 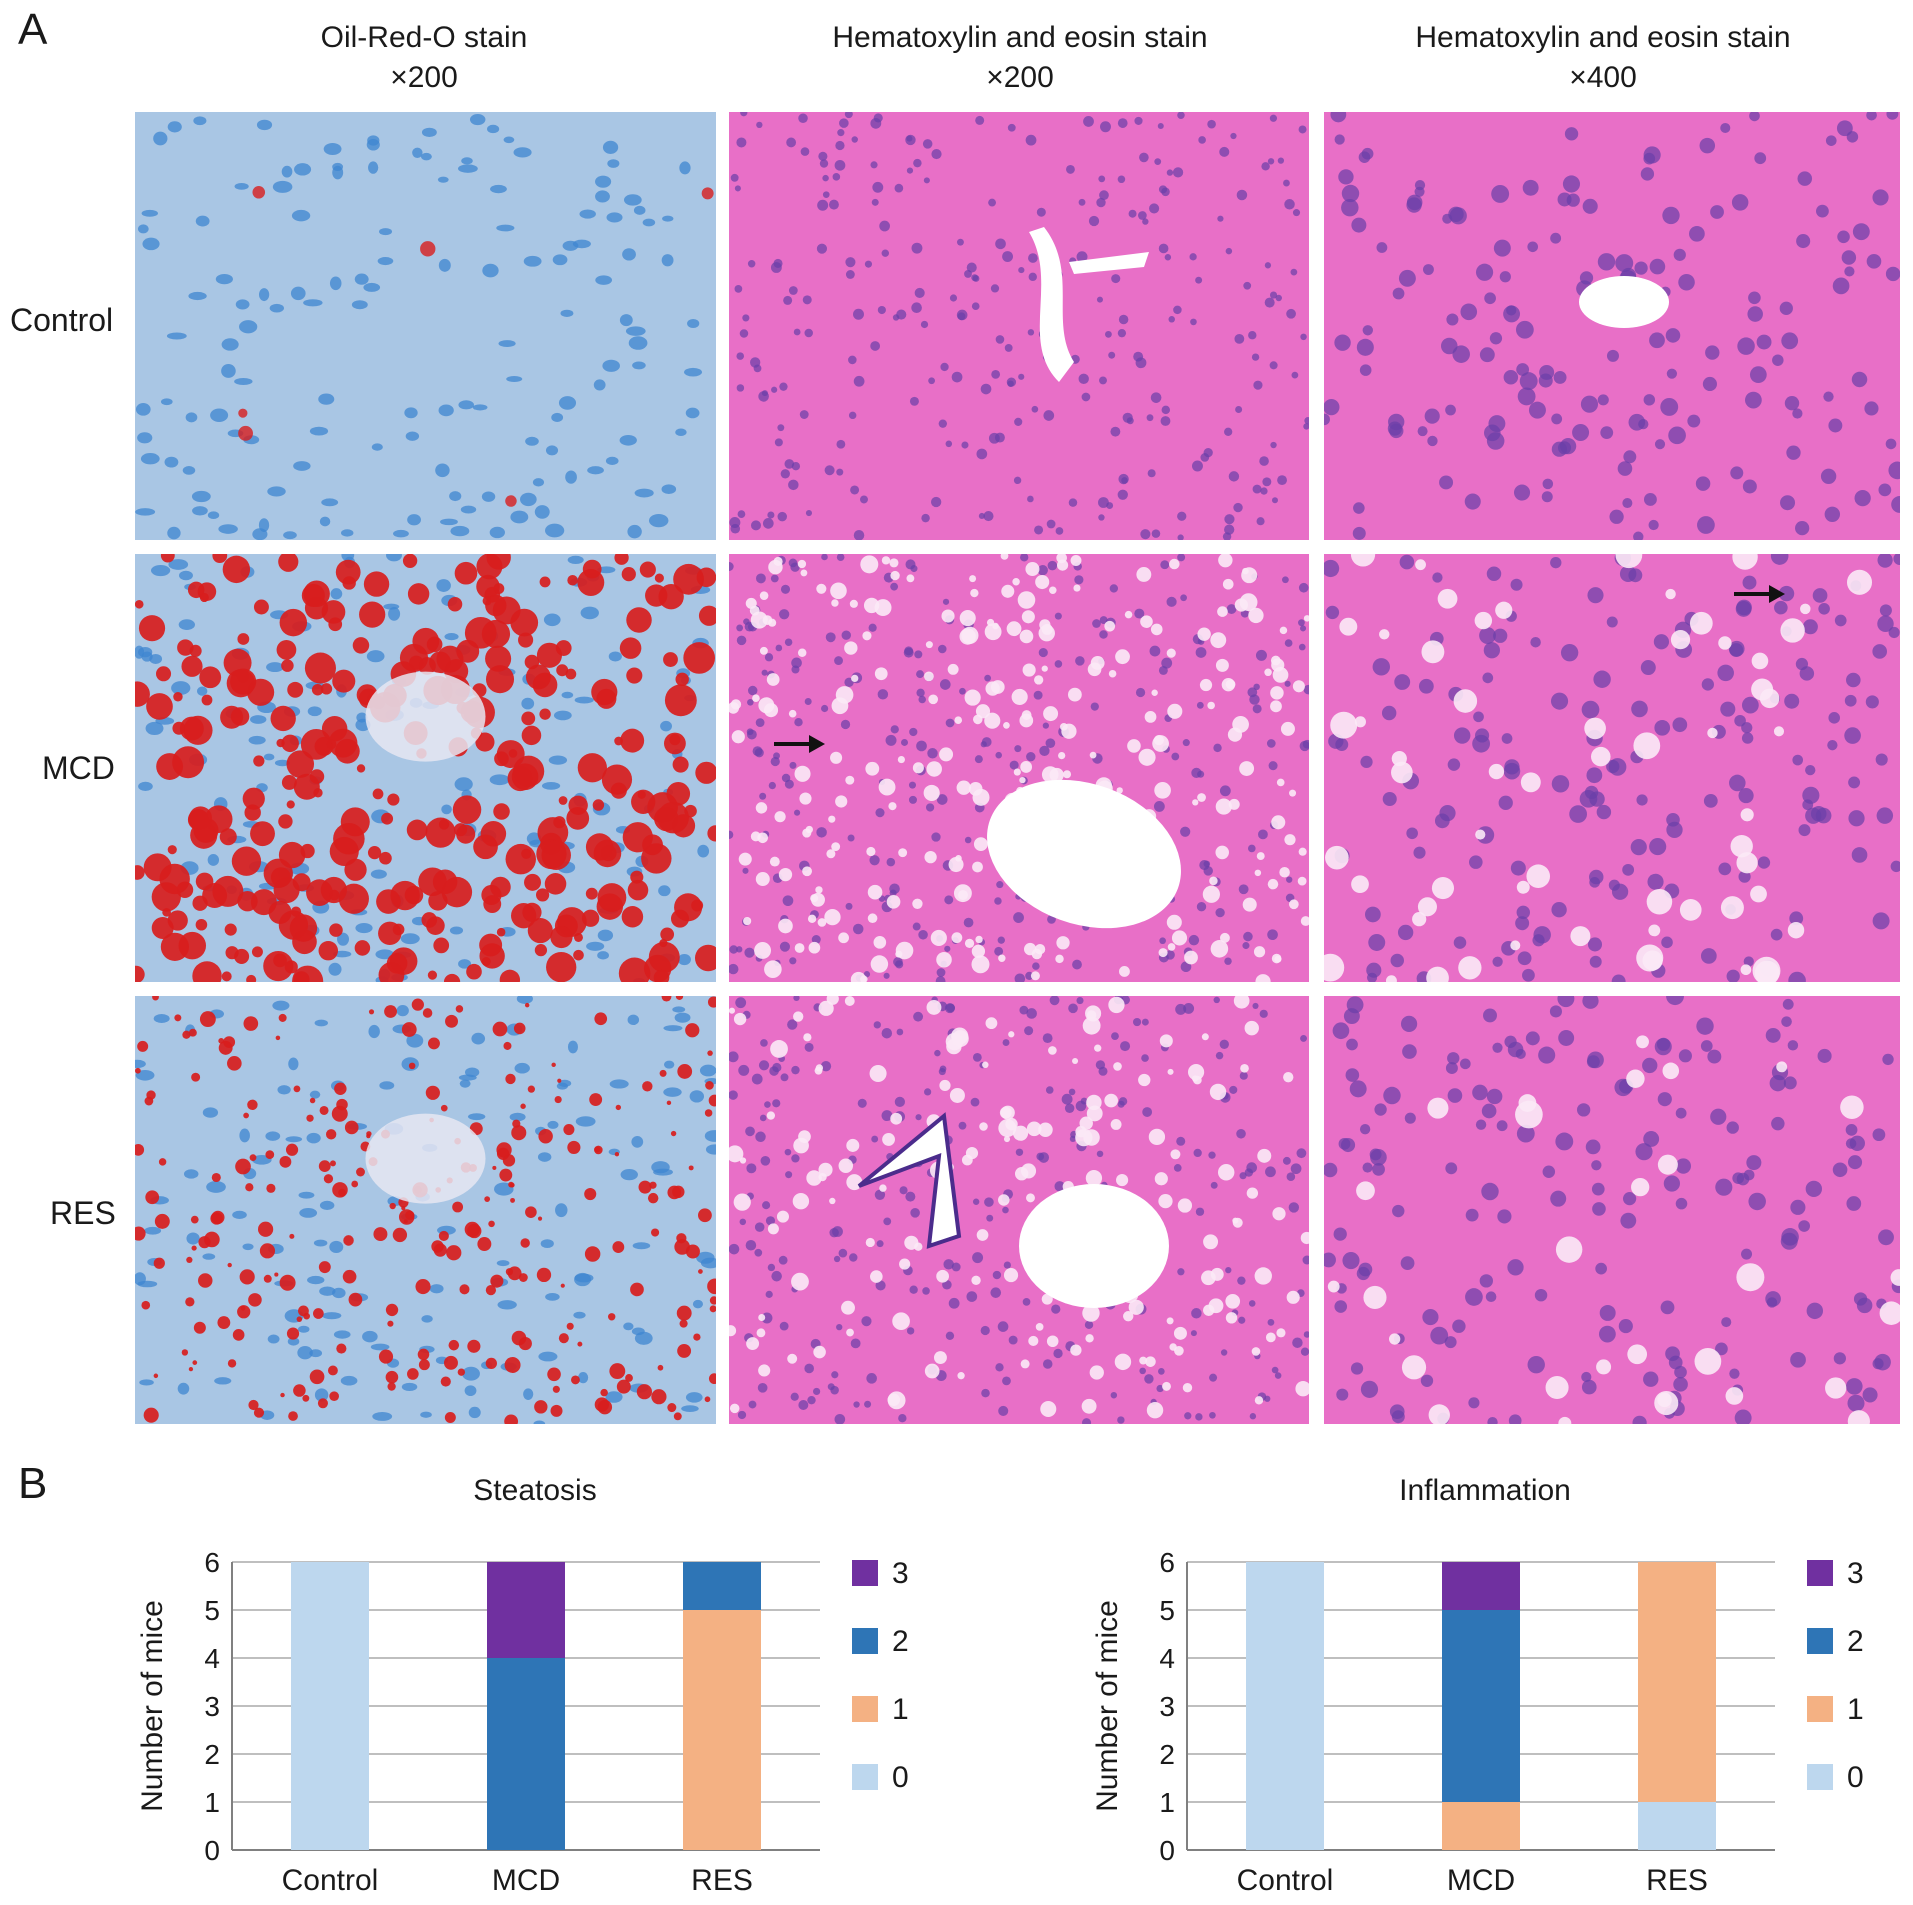 What do you see at coordinates (1167, 1754) in the screenshot?
I see `y-tick-label: 2` at bounding box center [1167, 1754].